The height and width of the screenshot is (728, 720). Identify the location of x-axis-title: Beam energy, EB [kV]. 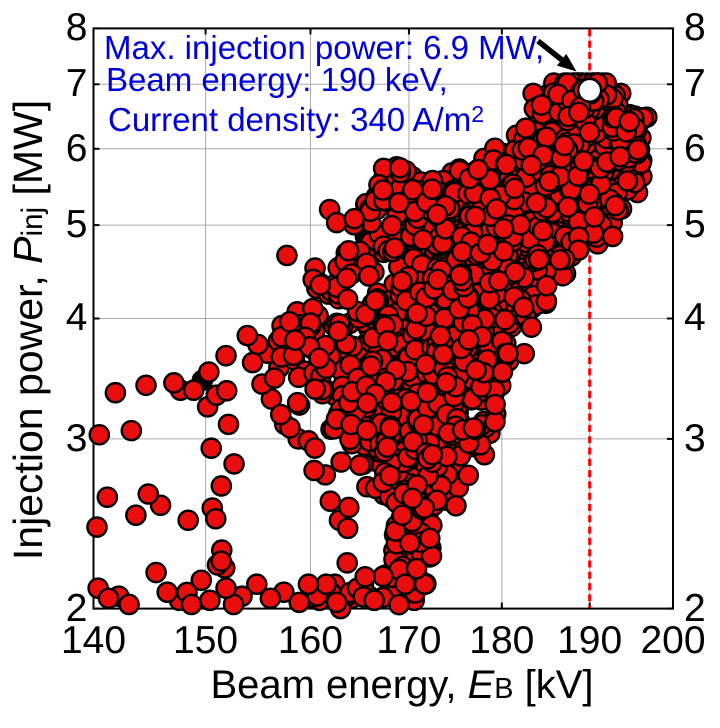
(402, 684).